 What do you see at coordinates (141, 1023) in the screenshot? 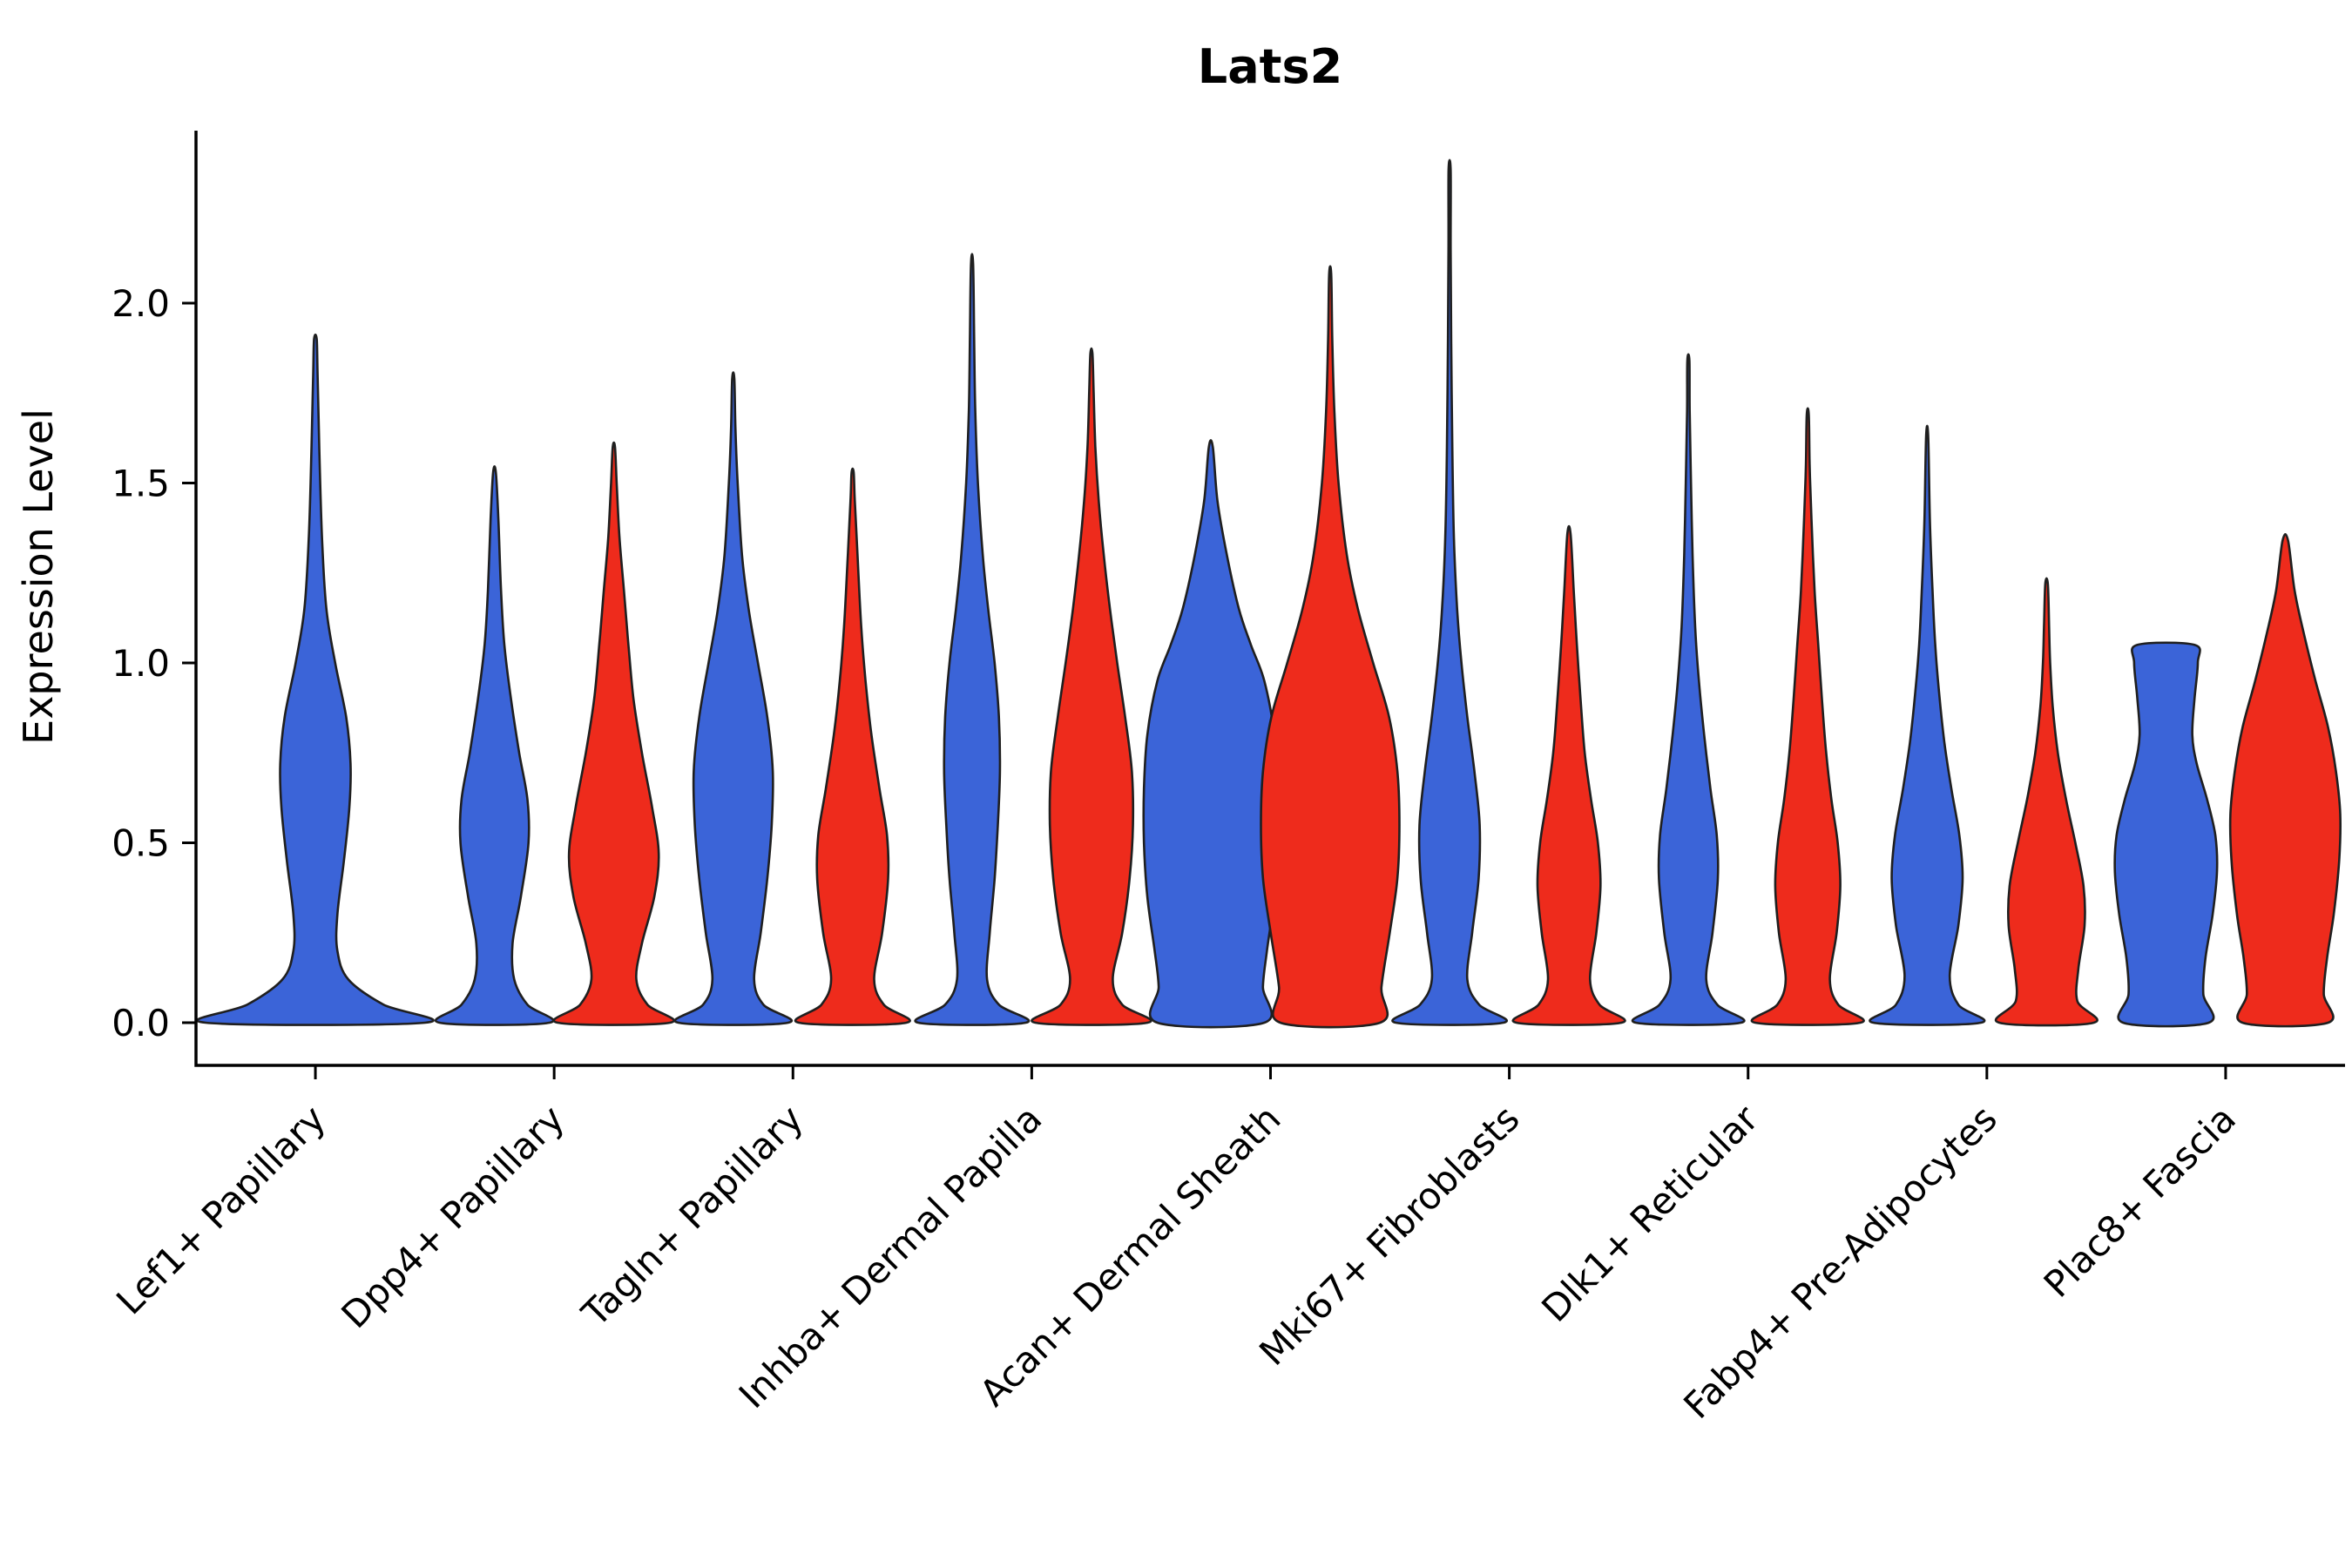
I see `y-tick-label: 0.0` at bounding box center [141, 1023].